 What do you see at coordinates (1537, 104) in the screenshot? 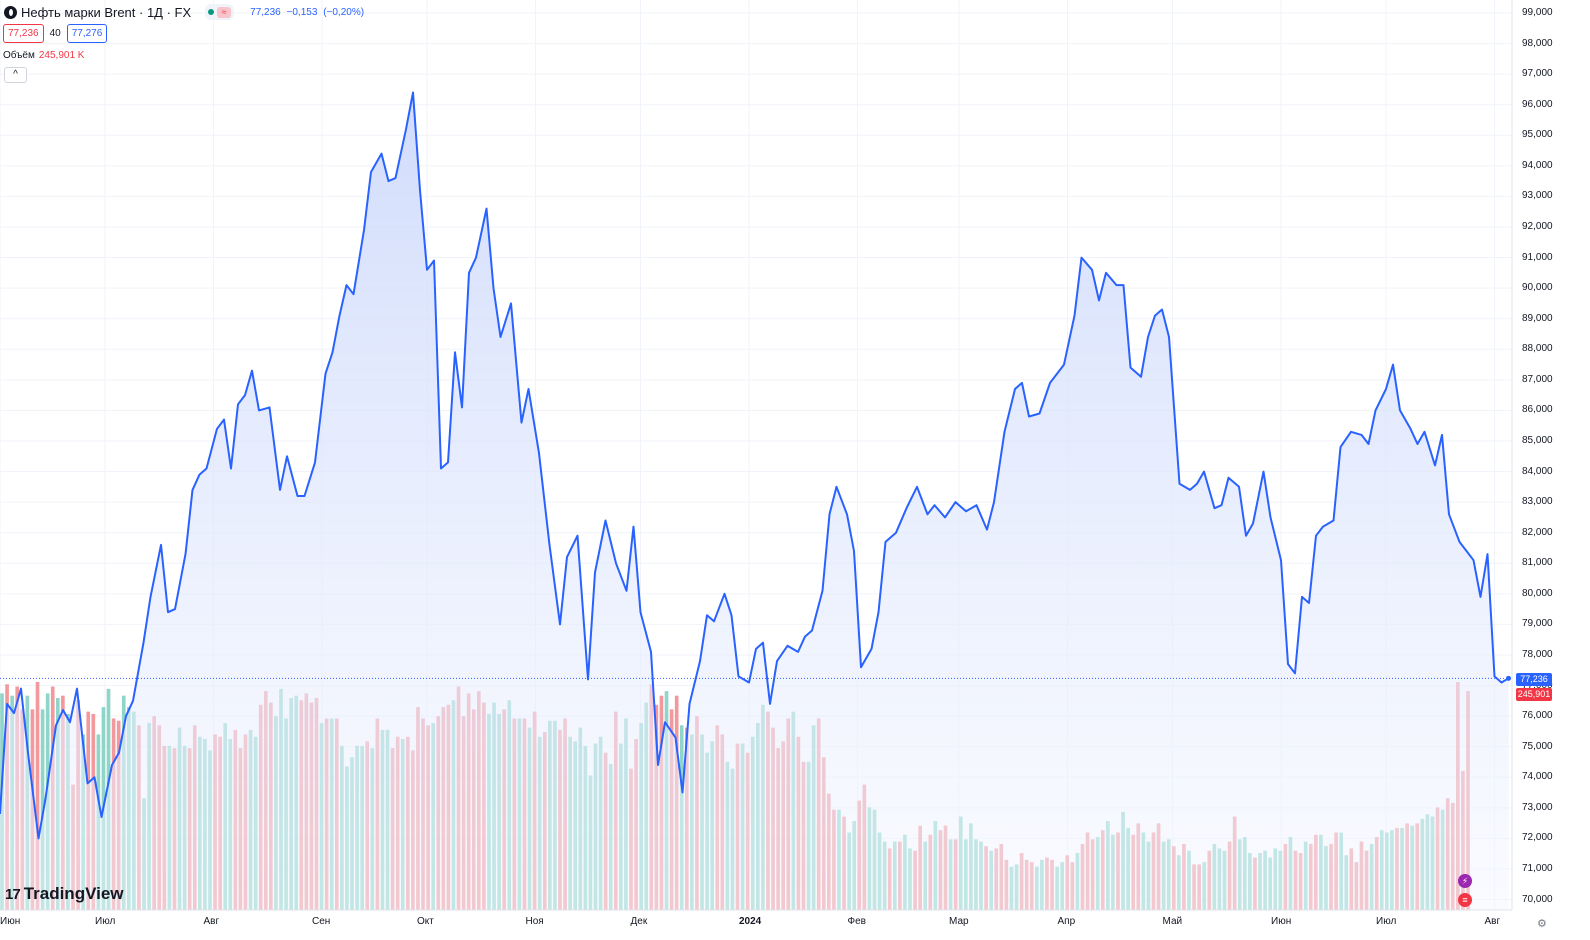
I see `y-tick-label: 96,000` at bounding box center [1537, 104].